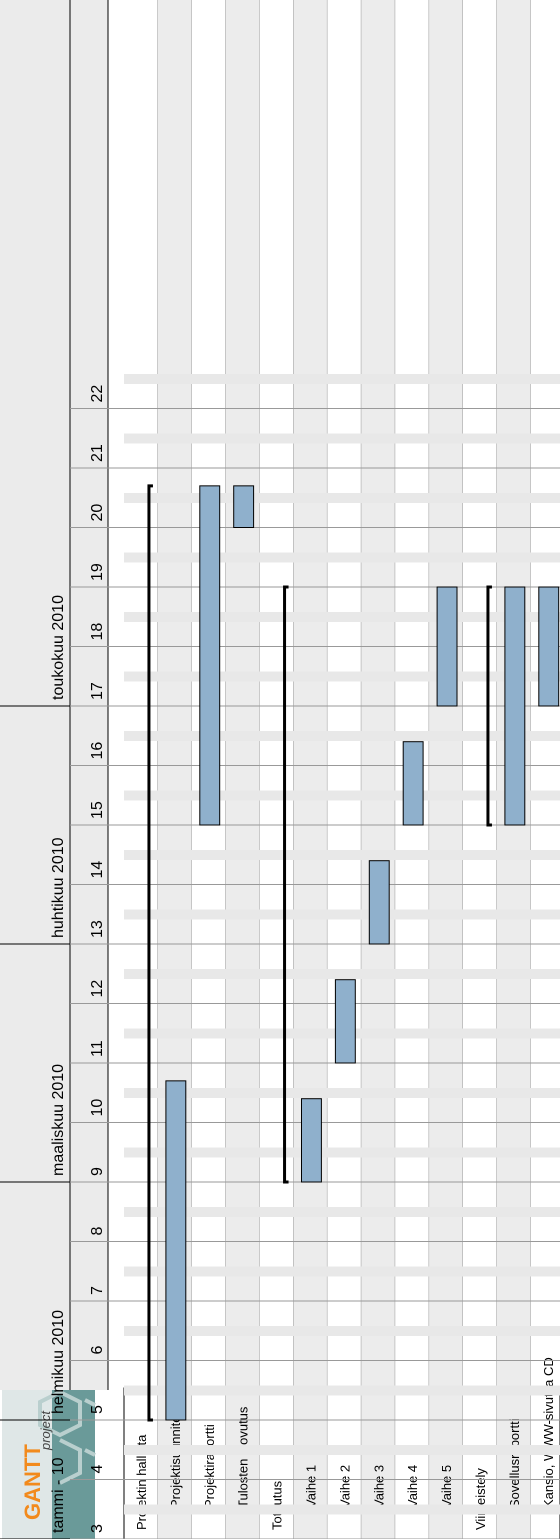 The image size is (560, 1539). I want to click on week-label: 15, so click(97, 810).